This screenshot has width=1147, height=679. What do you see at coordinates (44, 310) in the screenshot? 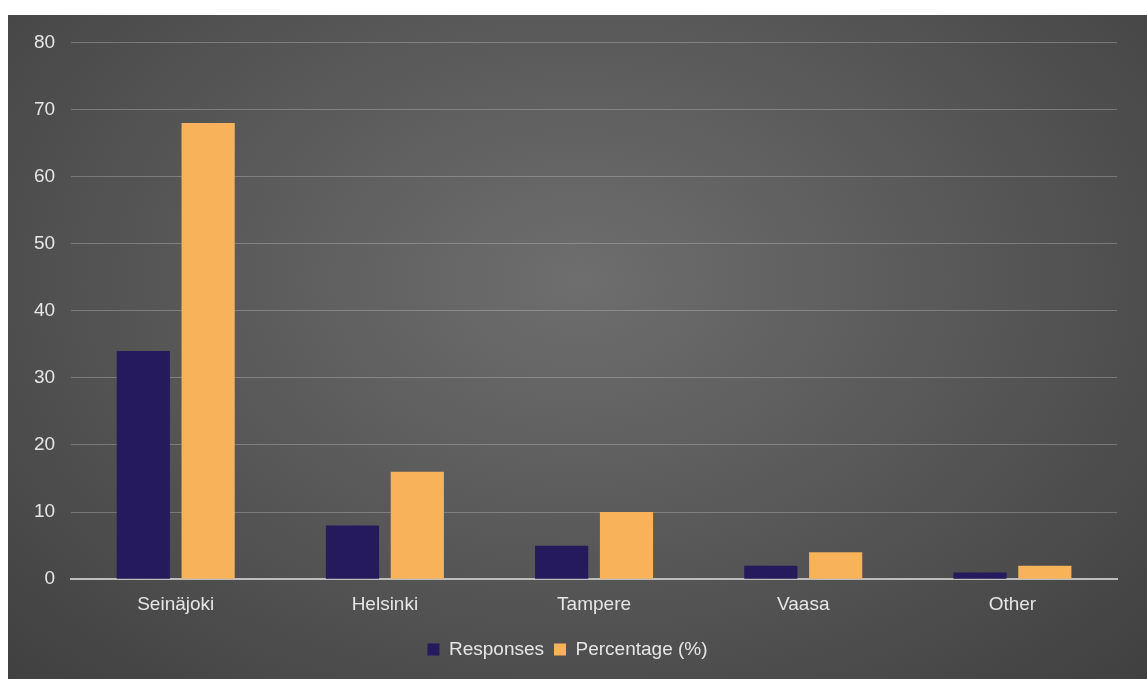
I see `y-tick-label: 40` at bounding box center [44, 310].